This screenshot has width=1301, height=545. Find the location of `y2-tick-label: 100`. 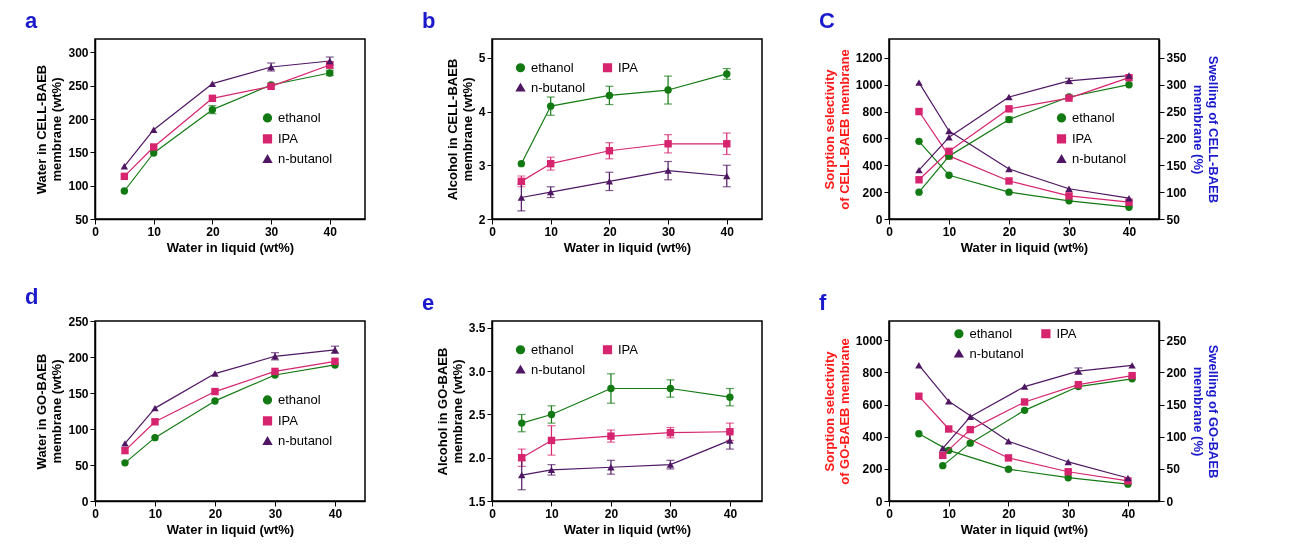

y2-tick-label: 100 is located at coordinates (1176, 192).